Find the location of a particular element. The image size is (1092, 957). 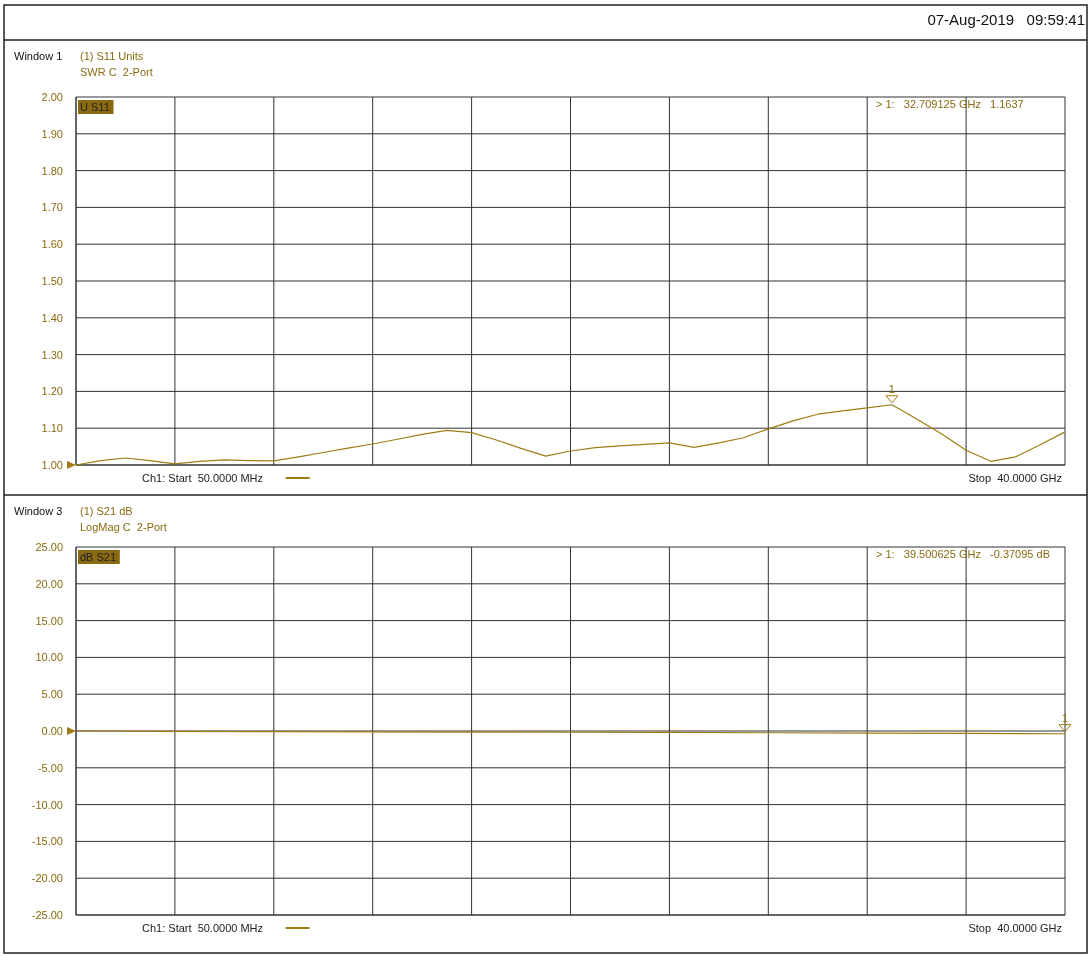

text: SWR C 2-Port is located at coordinates (116, 72).